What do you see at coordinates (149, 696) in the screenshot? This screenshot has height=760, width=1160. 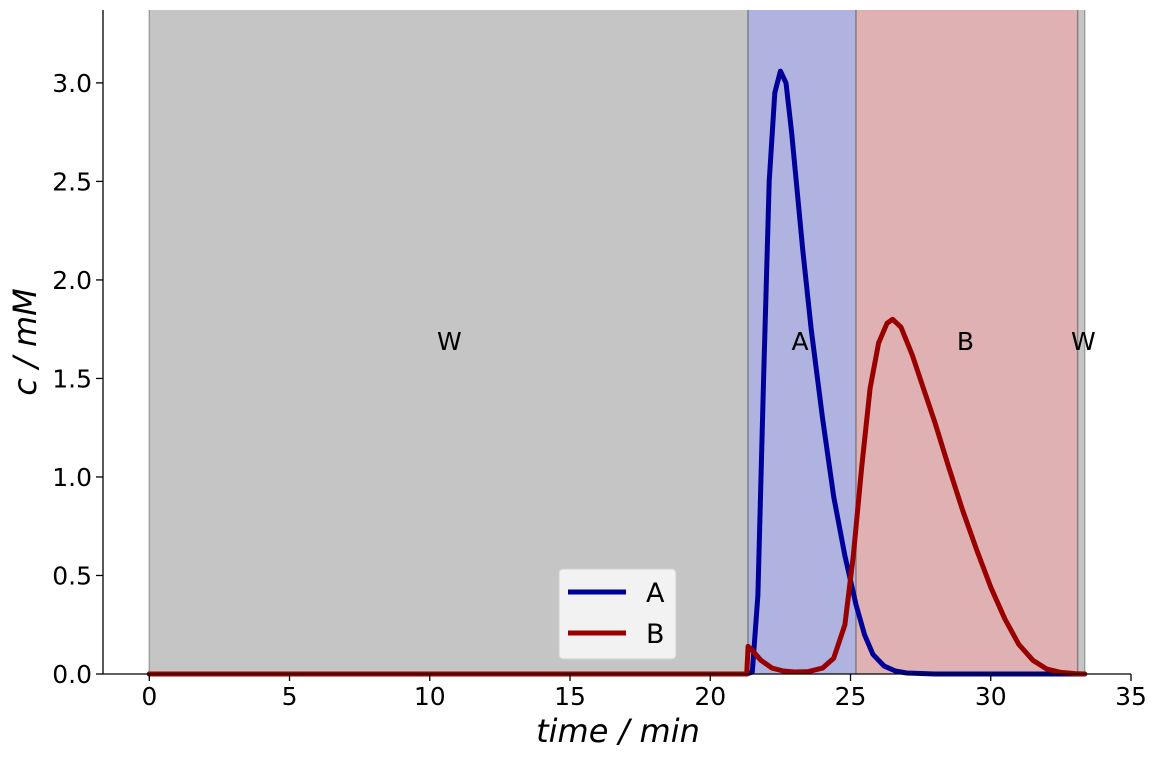 I see `x-tick-label-0: 0` at bounding box center [149, 696].